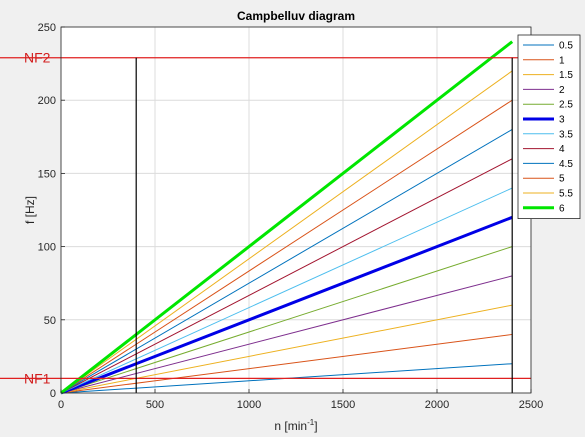 Image resolution: width=585 pixels, height=437 pixels. What do you see at coordinates (47, 28) in the screenshot?
I see `y-tick-label: 250` at bounding box center [47, 28].